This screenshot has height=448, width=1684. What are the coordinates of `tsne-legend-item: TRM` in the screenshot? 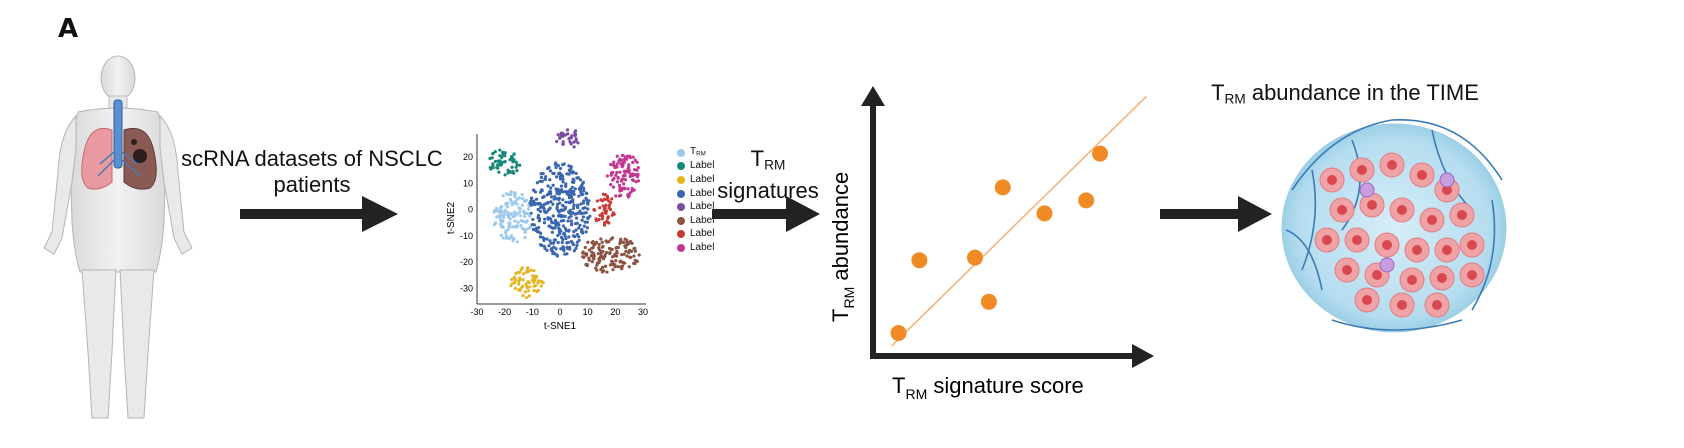 It's located at (695, 153).